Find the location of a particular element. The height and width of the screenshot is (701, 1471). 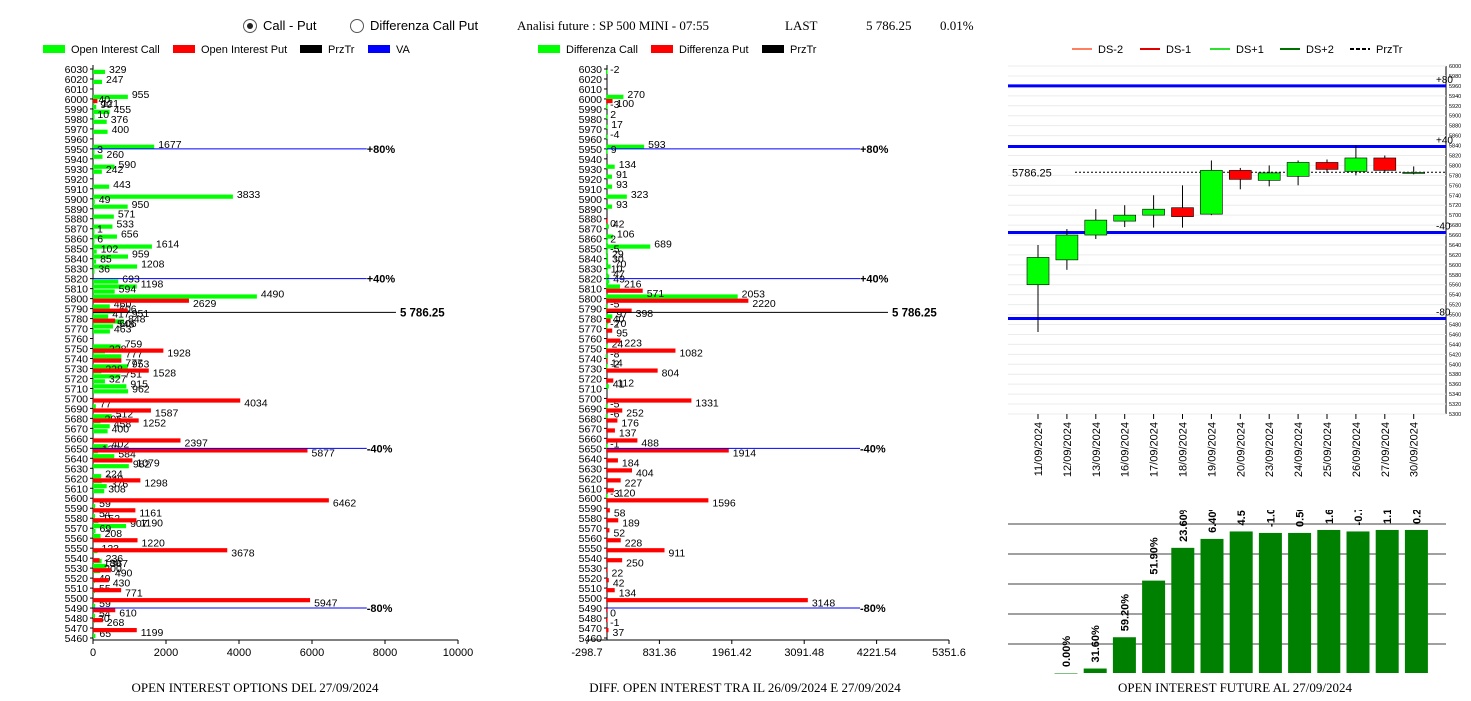

bar-value-label: -1.00% is located at coordinates (1271, 518).